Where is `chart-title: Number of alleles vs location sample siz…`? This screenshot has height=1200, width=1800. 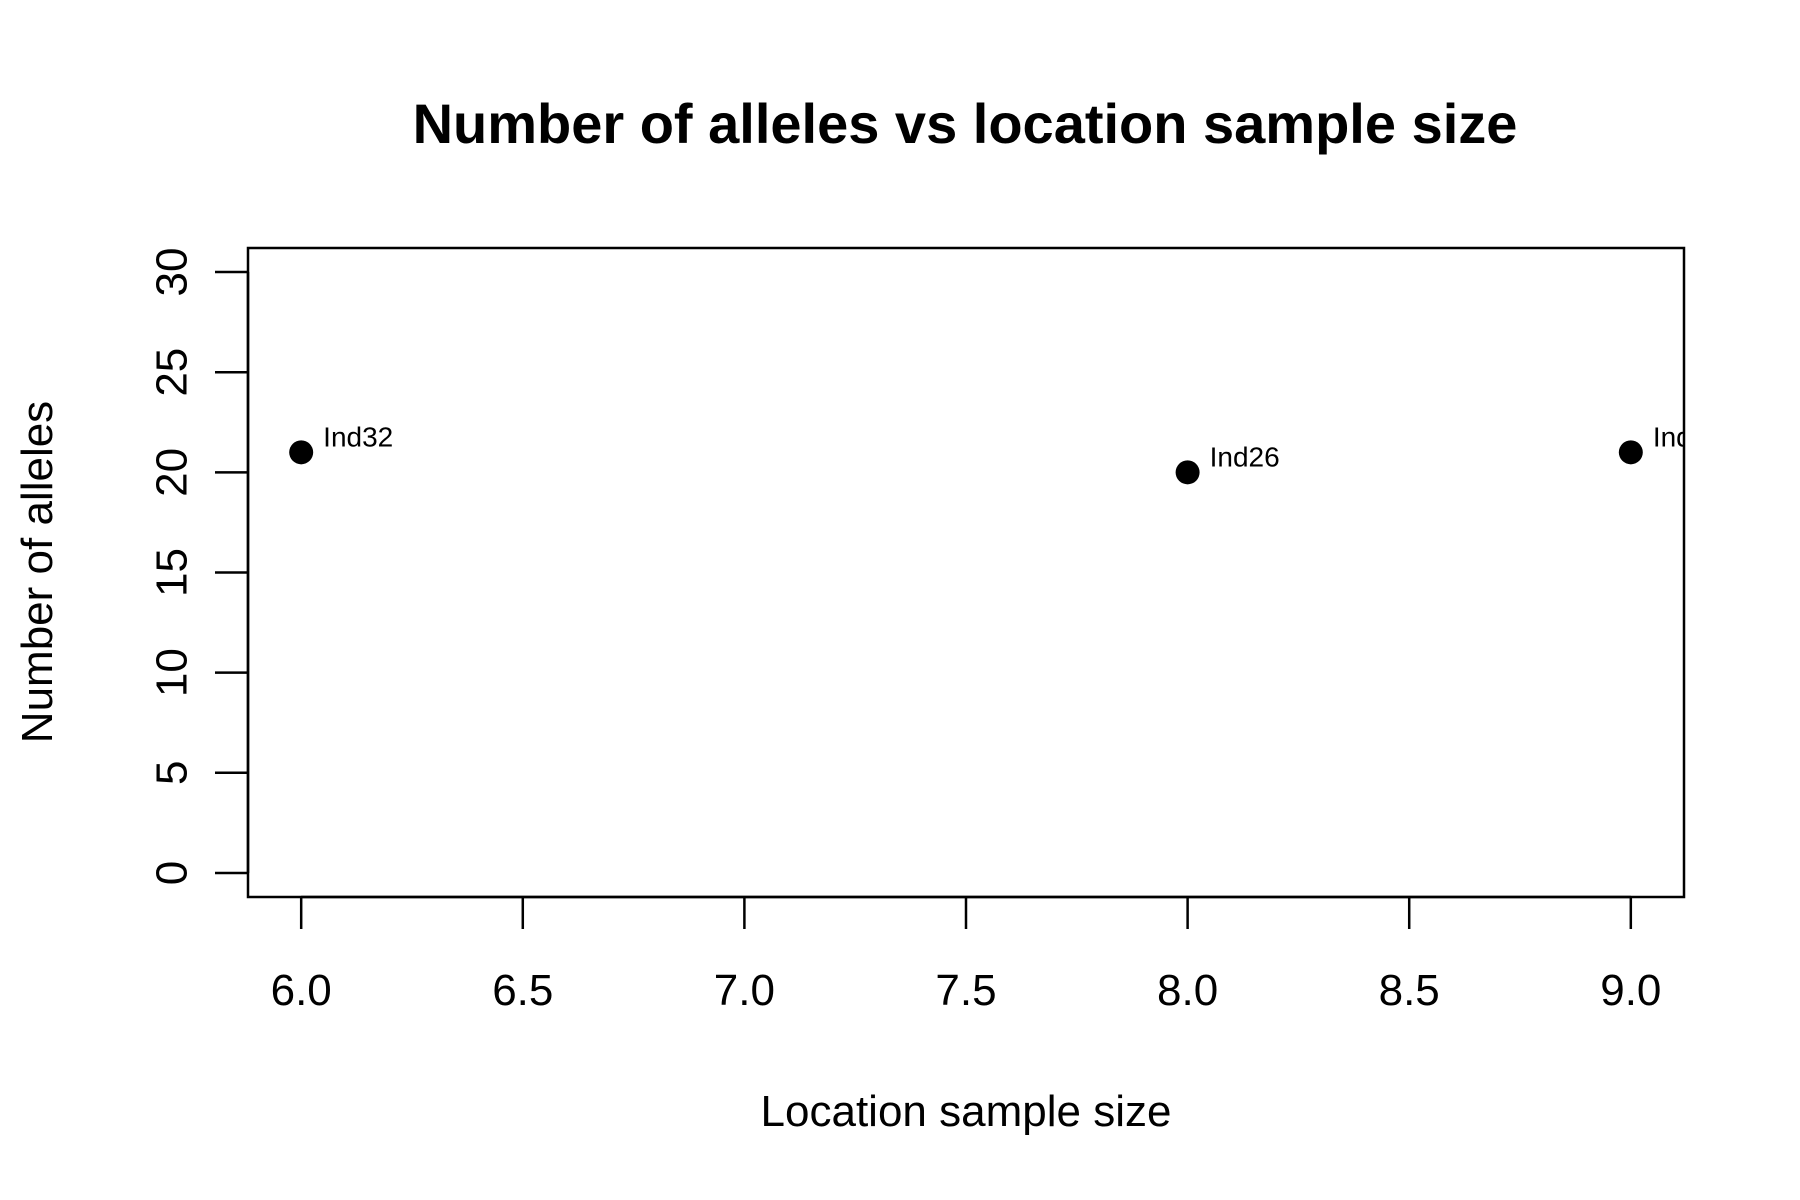 chart-title: Number of alleles vs location sample siz… is located at coordinates (965, 123).